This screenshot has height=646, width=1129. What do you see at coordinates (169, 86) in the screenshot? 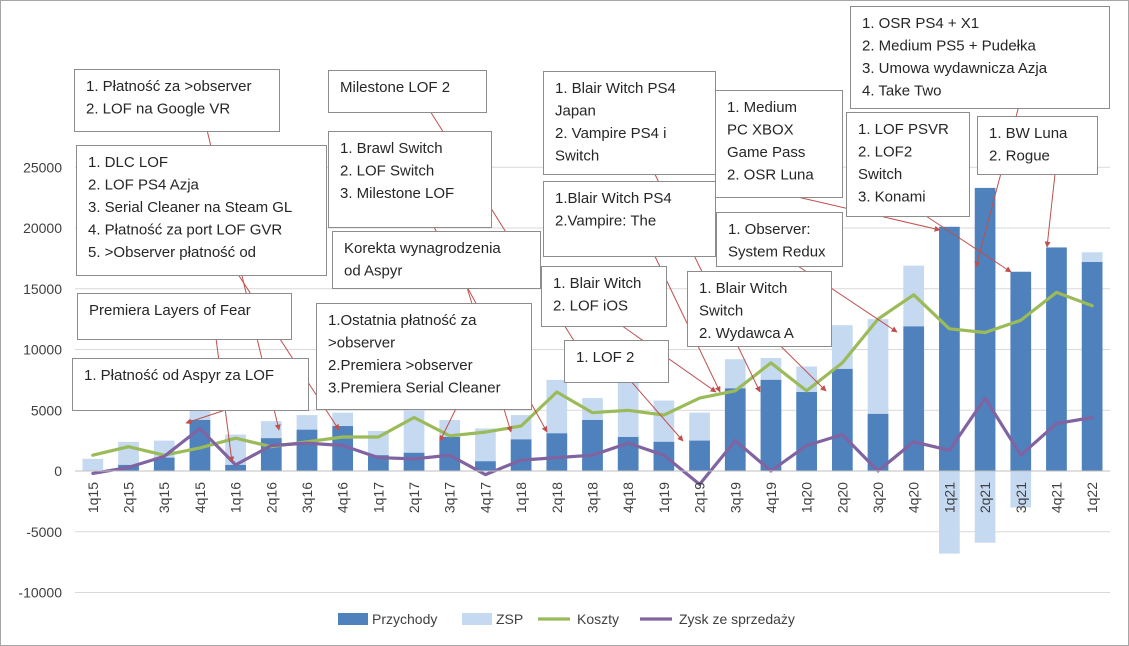
I see `callout-text: 1. Płatność za >observer` at bounding box center [169, 86].